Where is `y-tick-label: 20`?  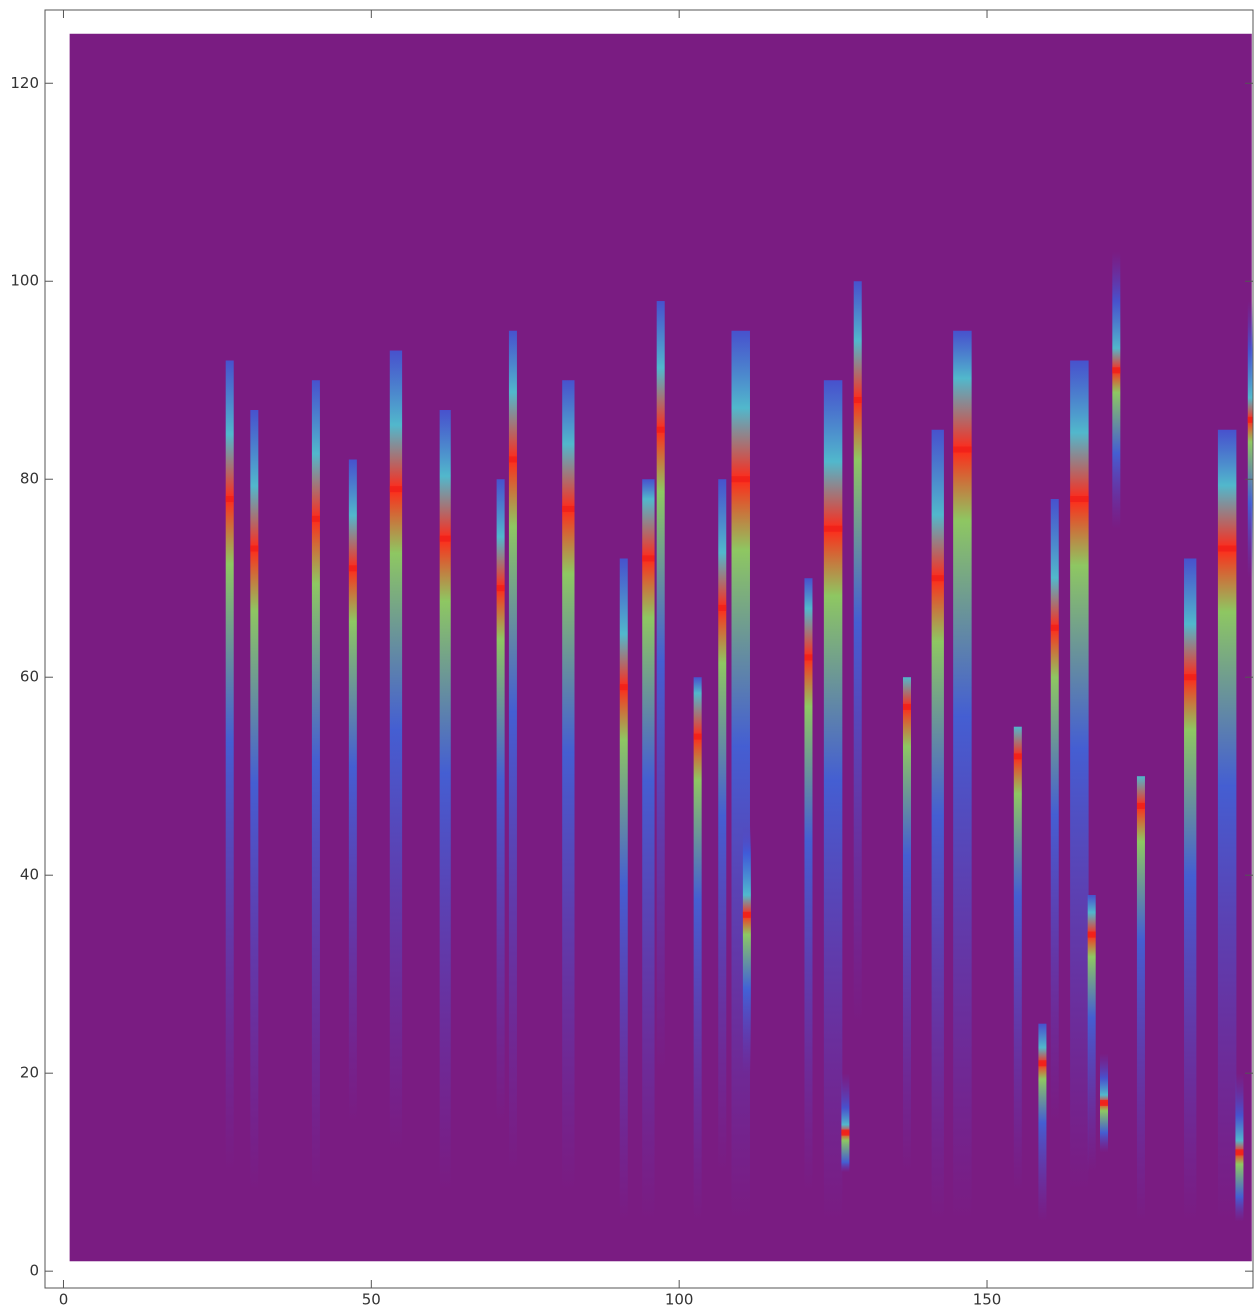 y-tick-label: 20 is located at coordinates (29, 1073).